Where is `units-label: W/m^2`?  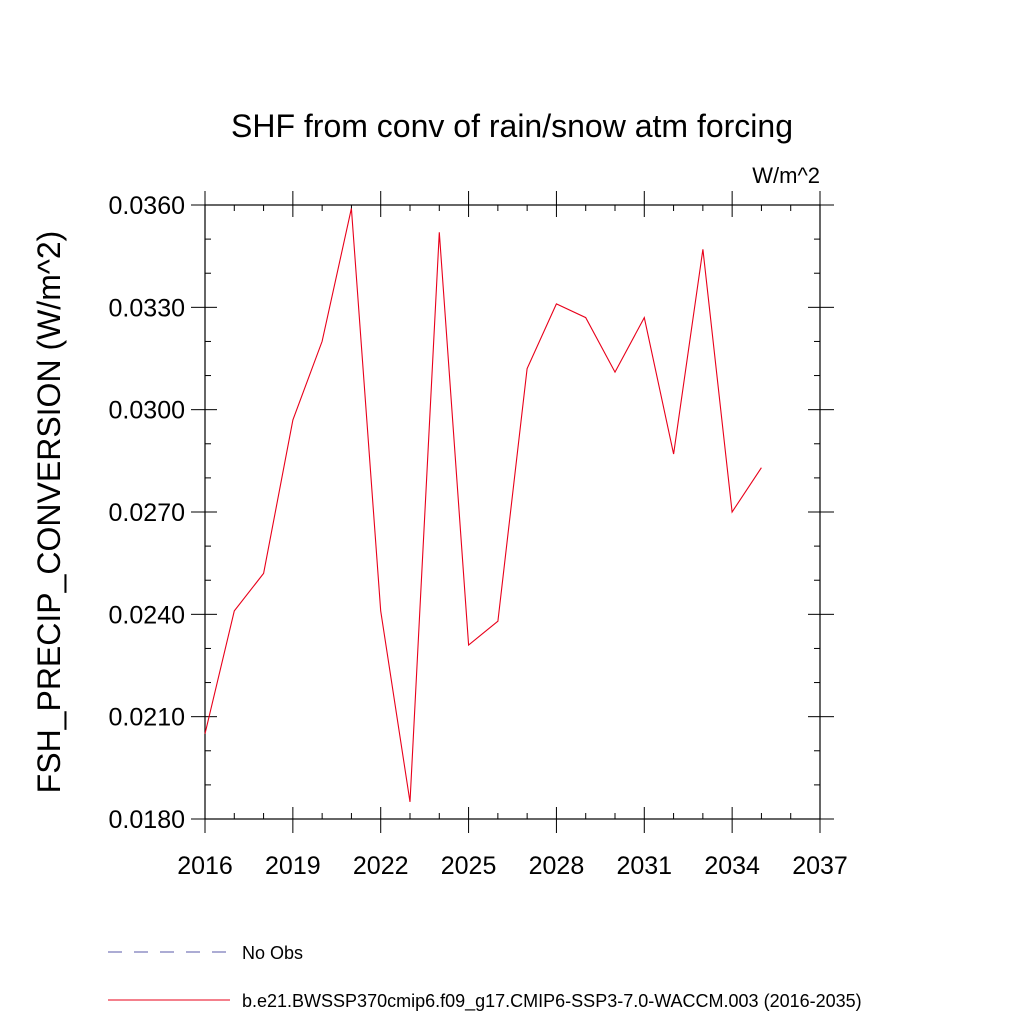 units-label: W/m^2 is located at coordinates (786, 175).